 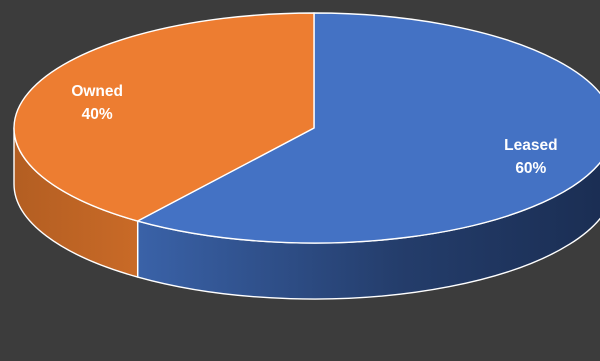 What do you see at coordinates (530, 145) in the screenshot?
I see `data-label-leased-category: Leased` at bounding box center [530, 145].